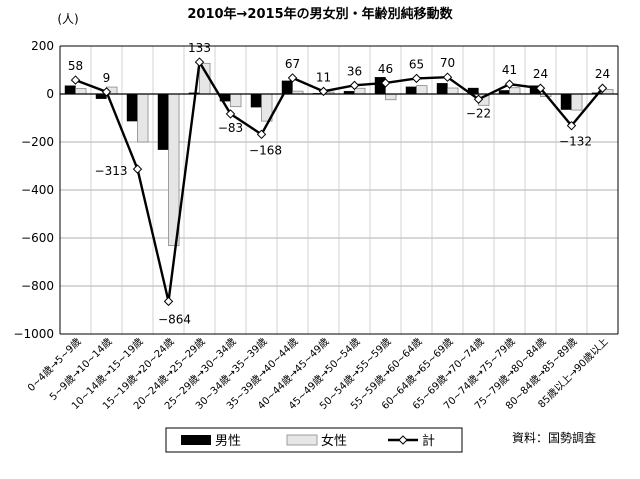  What do you see at coordinates (228, 441) in the screenshot?
I see `legend-label-male: 男性` at bounding box center [228, 441].